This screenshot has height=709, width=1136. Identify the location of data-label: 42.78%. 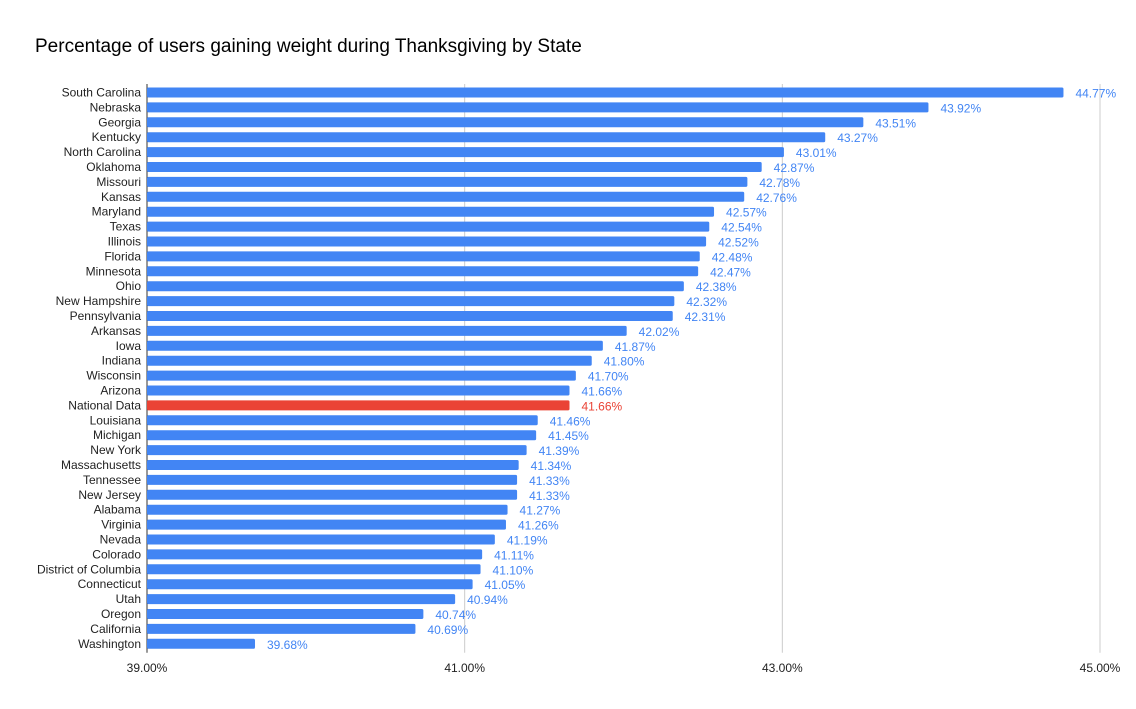
(779, 183).